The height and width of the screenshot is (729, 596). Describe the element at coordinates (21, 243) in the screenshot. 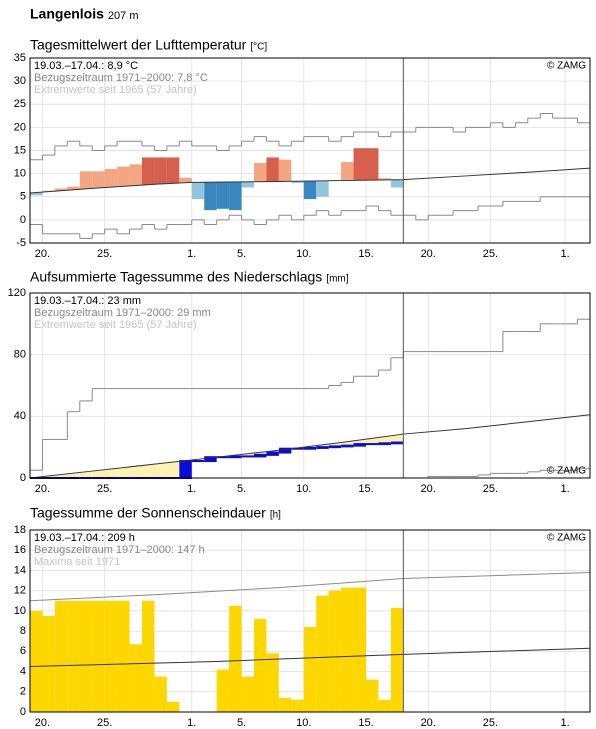

I see `y-tick-label: -5` at that location.